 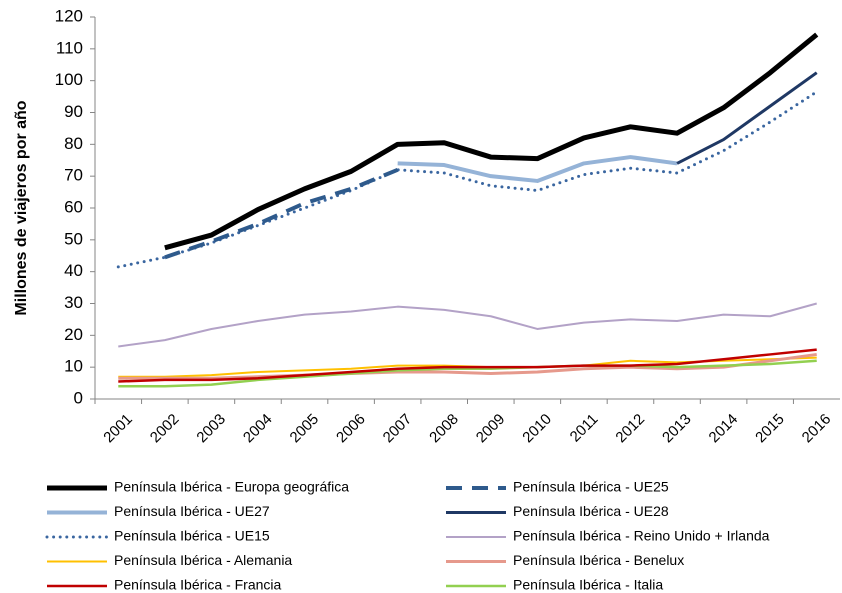 What do you see at coordinates (591, 487) in the screenshot?
I see `legend-label: Península Ibérica - UE25` at bounding box center [591, 487].